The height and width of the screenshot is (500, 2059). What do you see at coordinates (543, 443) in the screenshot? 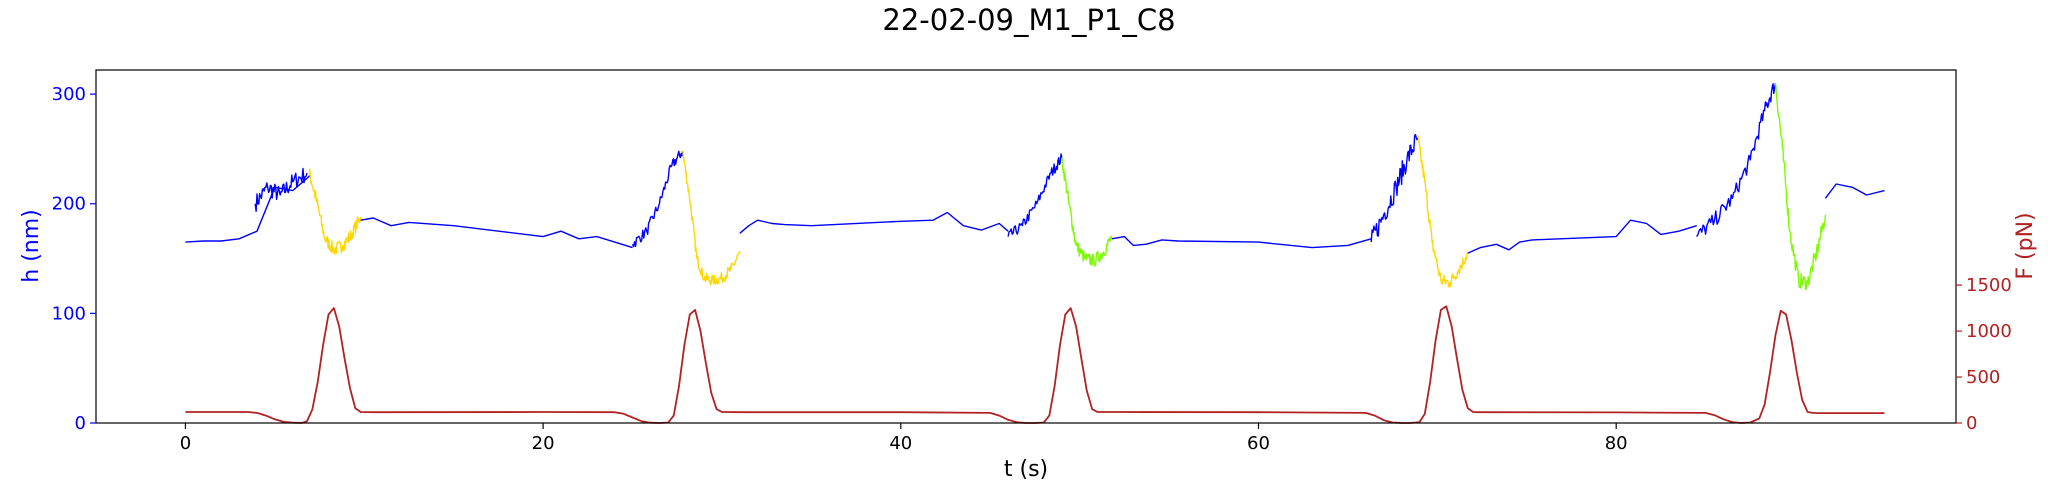
I see `x-tick-label: 20` at bounding box center [543, 443].